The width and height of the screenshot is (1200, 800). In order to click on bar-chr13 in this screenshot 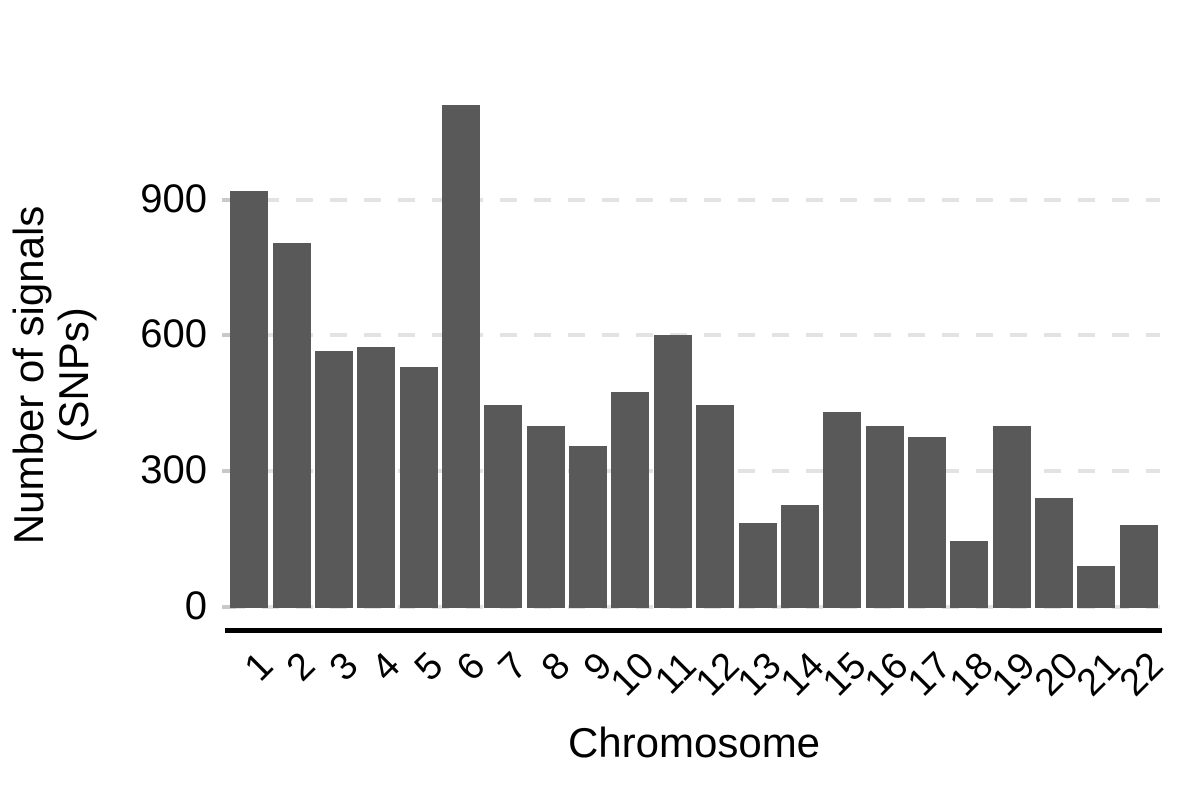, I will do `click(757, 565)`.